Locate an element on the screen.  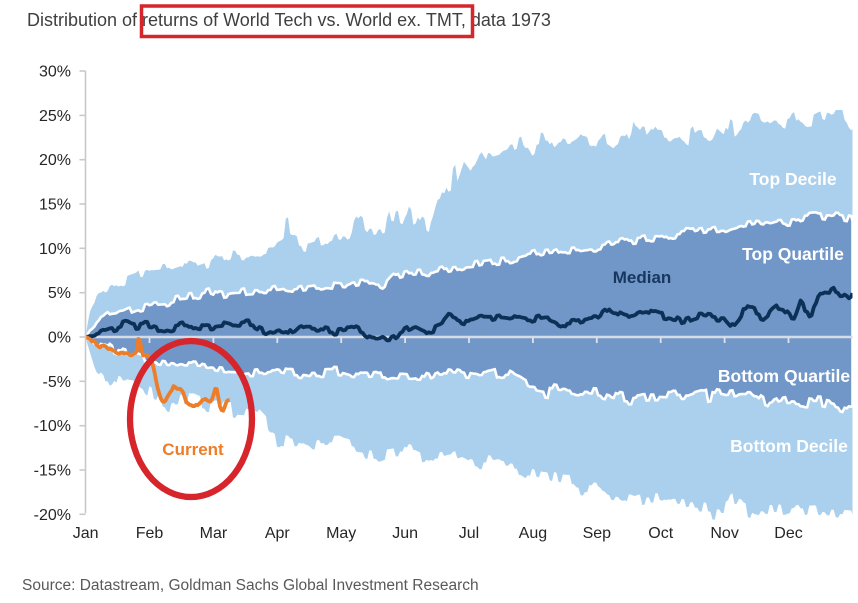
svg-text: -15% is located at coordinates (52, 471).